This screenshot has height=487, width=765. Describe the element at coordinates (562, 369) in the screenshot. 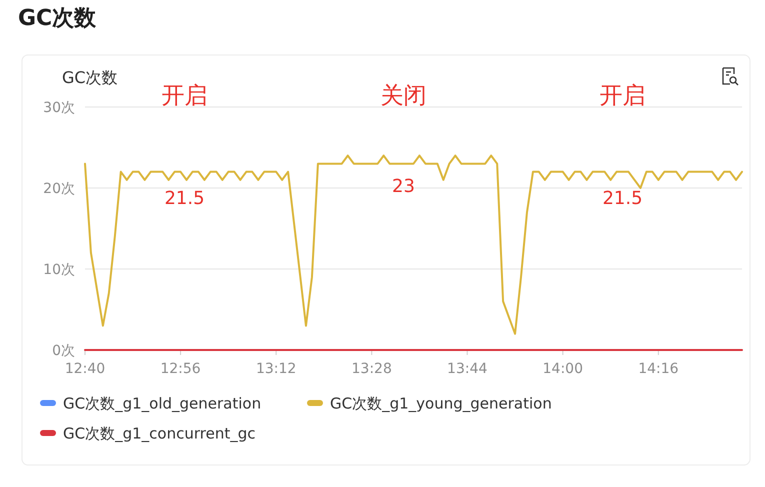

I see `x-tick-label: 14:00` at that location.